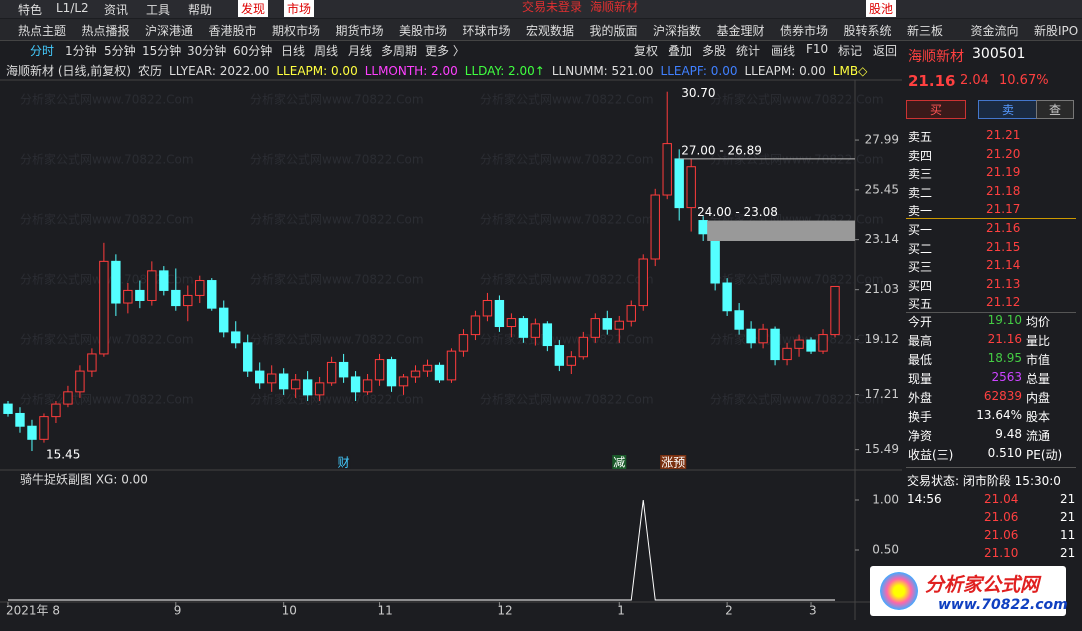 Image resolution: width=1082 pixels, height=631 pixels. What do you see at coordinates (867, 31) in the screenshot?
I see `nav-tab: 股转系统` at bounding box center [867, 31].